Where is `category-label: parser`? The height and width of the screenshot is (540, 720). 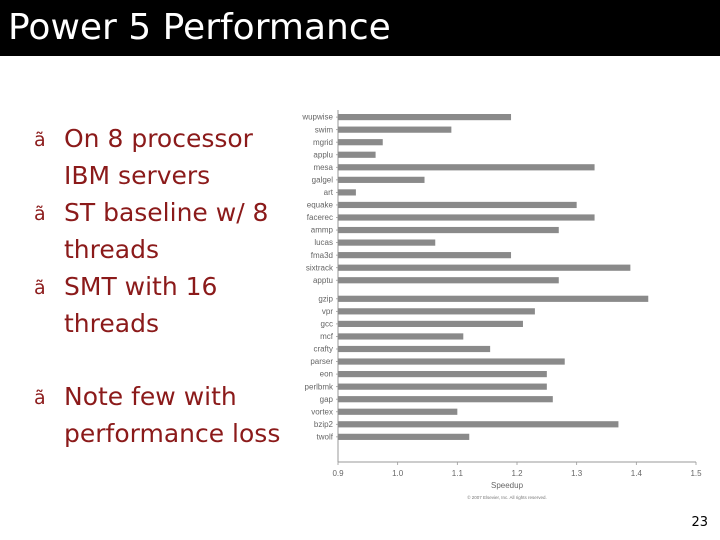 category-label: parser is located at coordinates (321, 361).